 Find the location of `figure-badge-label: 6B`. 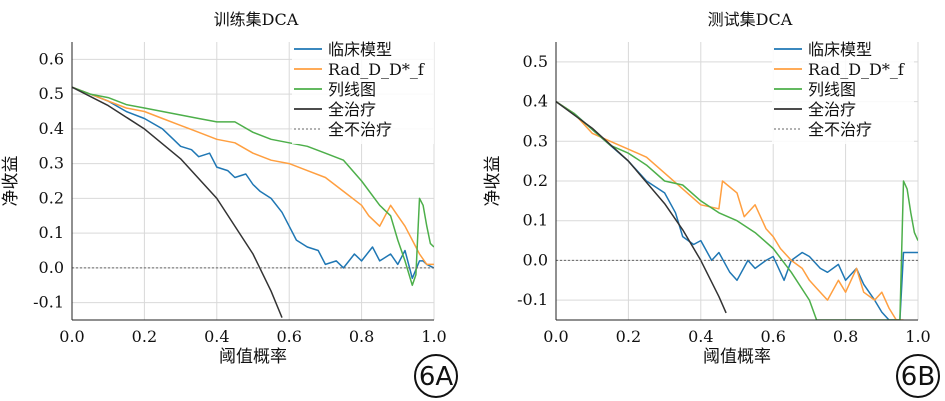

figure-badge-label: 6B is located at coordinates (918, 377).